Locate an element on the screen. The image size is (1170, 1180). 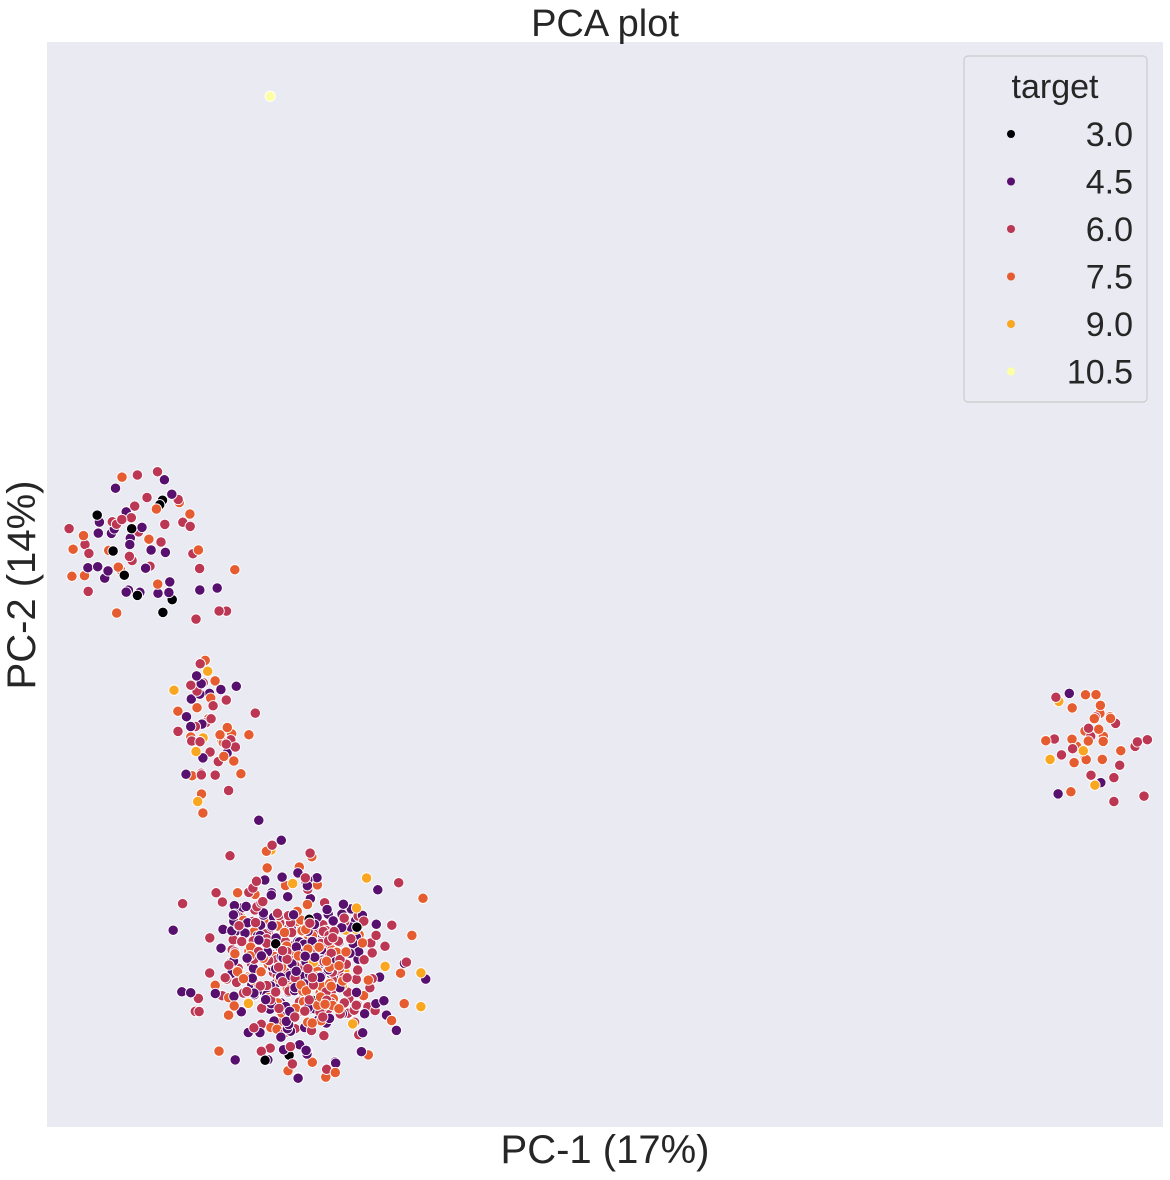
legend-entries: 3.0 4.5 6.0 7.5 9.0 10.5 is located at coordinates (1070, 254).